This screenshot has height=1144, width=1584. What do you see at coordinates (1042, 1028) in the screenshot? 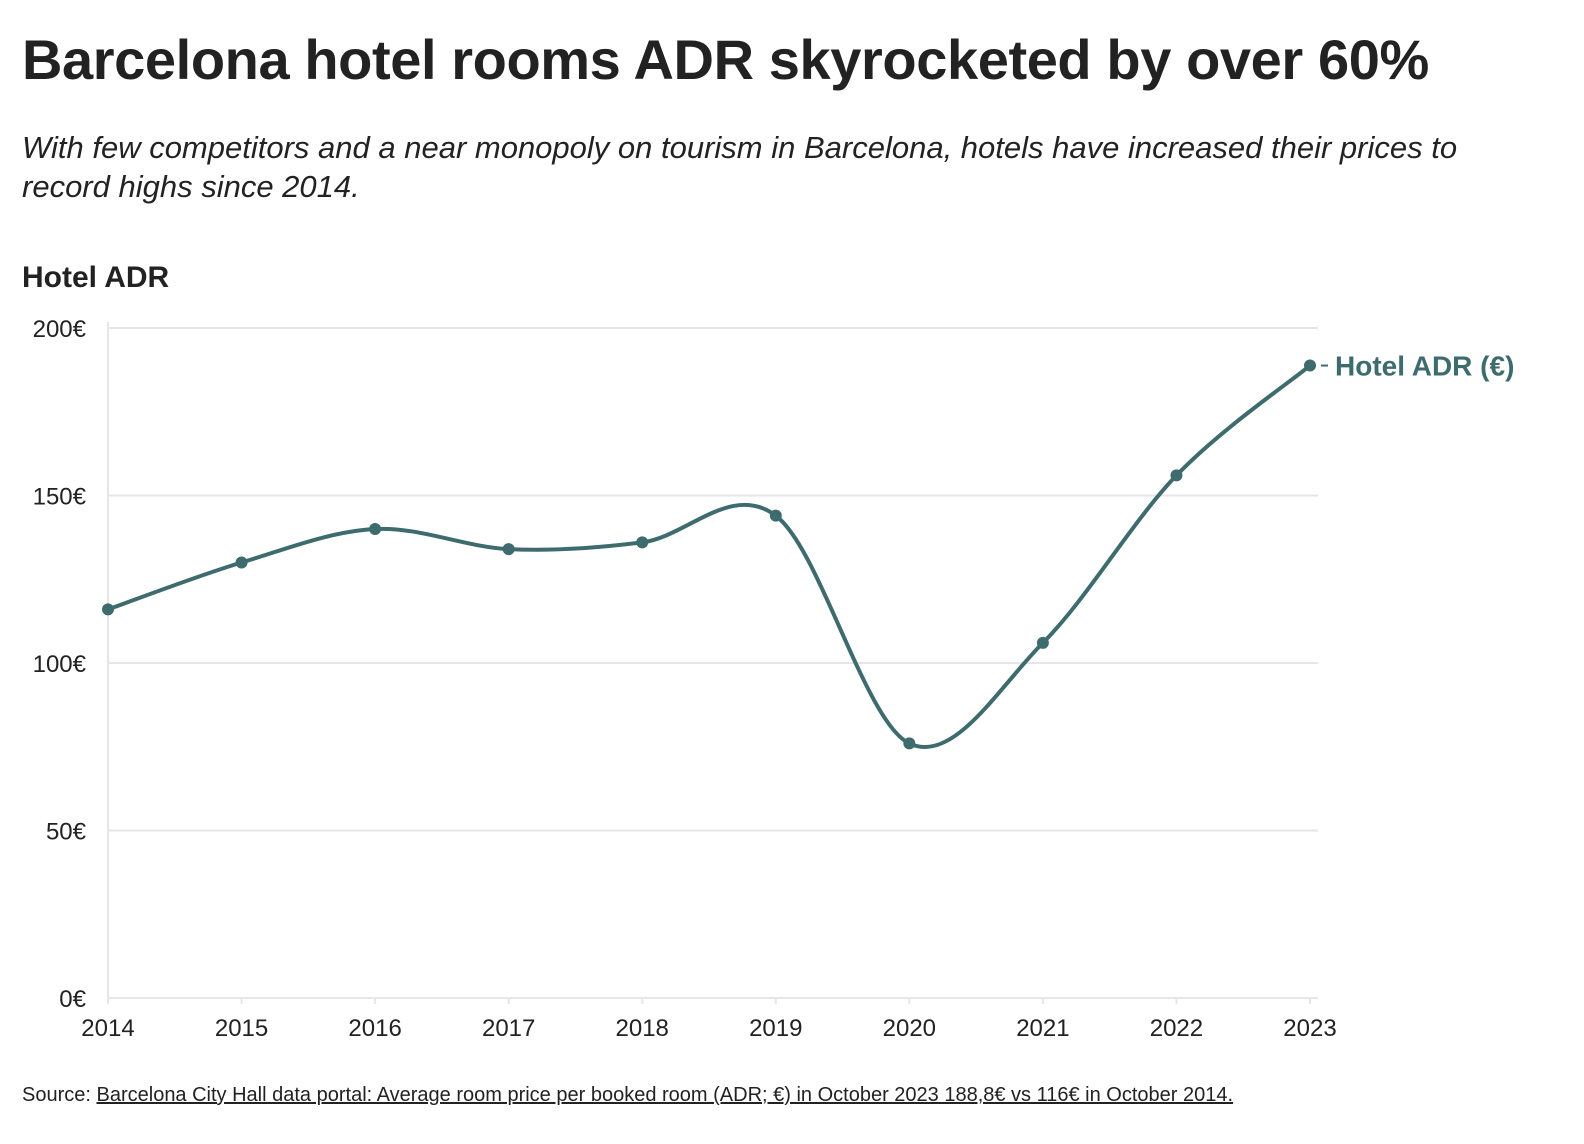
I see `x-tick-label: 2021` at bounding box center [1042, 1028].